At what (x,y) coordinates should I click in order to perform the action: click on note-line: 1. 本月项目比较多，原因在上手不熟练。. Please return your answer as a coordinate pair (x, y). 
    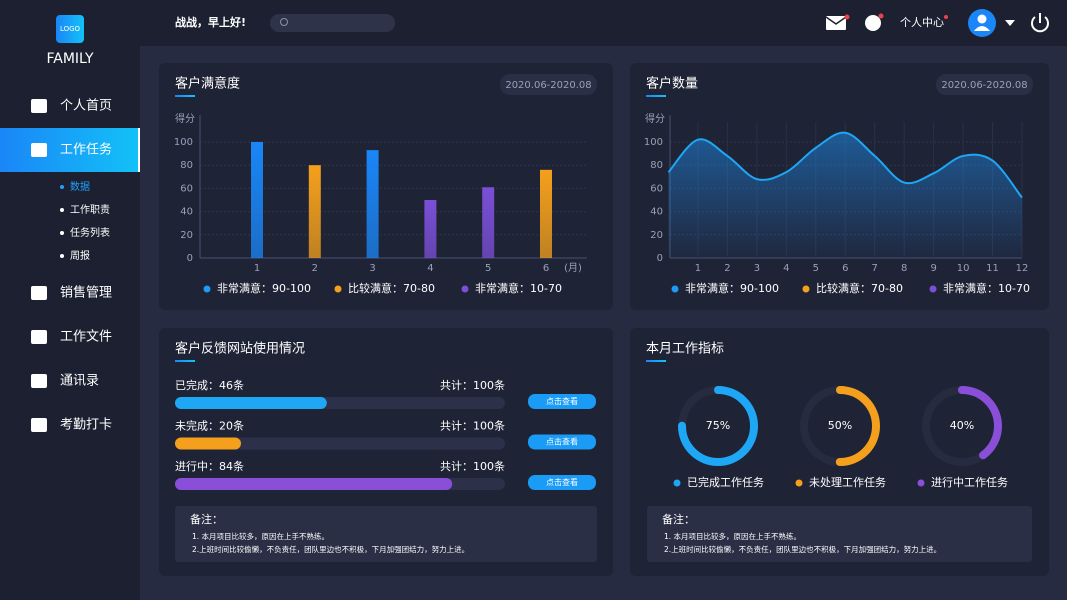
    Looking at the image, I should click on (732, 536).